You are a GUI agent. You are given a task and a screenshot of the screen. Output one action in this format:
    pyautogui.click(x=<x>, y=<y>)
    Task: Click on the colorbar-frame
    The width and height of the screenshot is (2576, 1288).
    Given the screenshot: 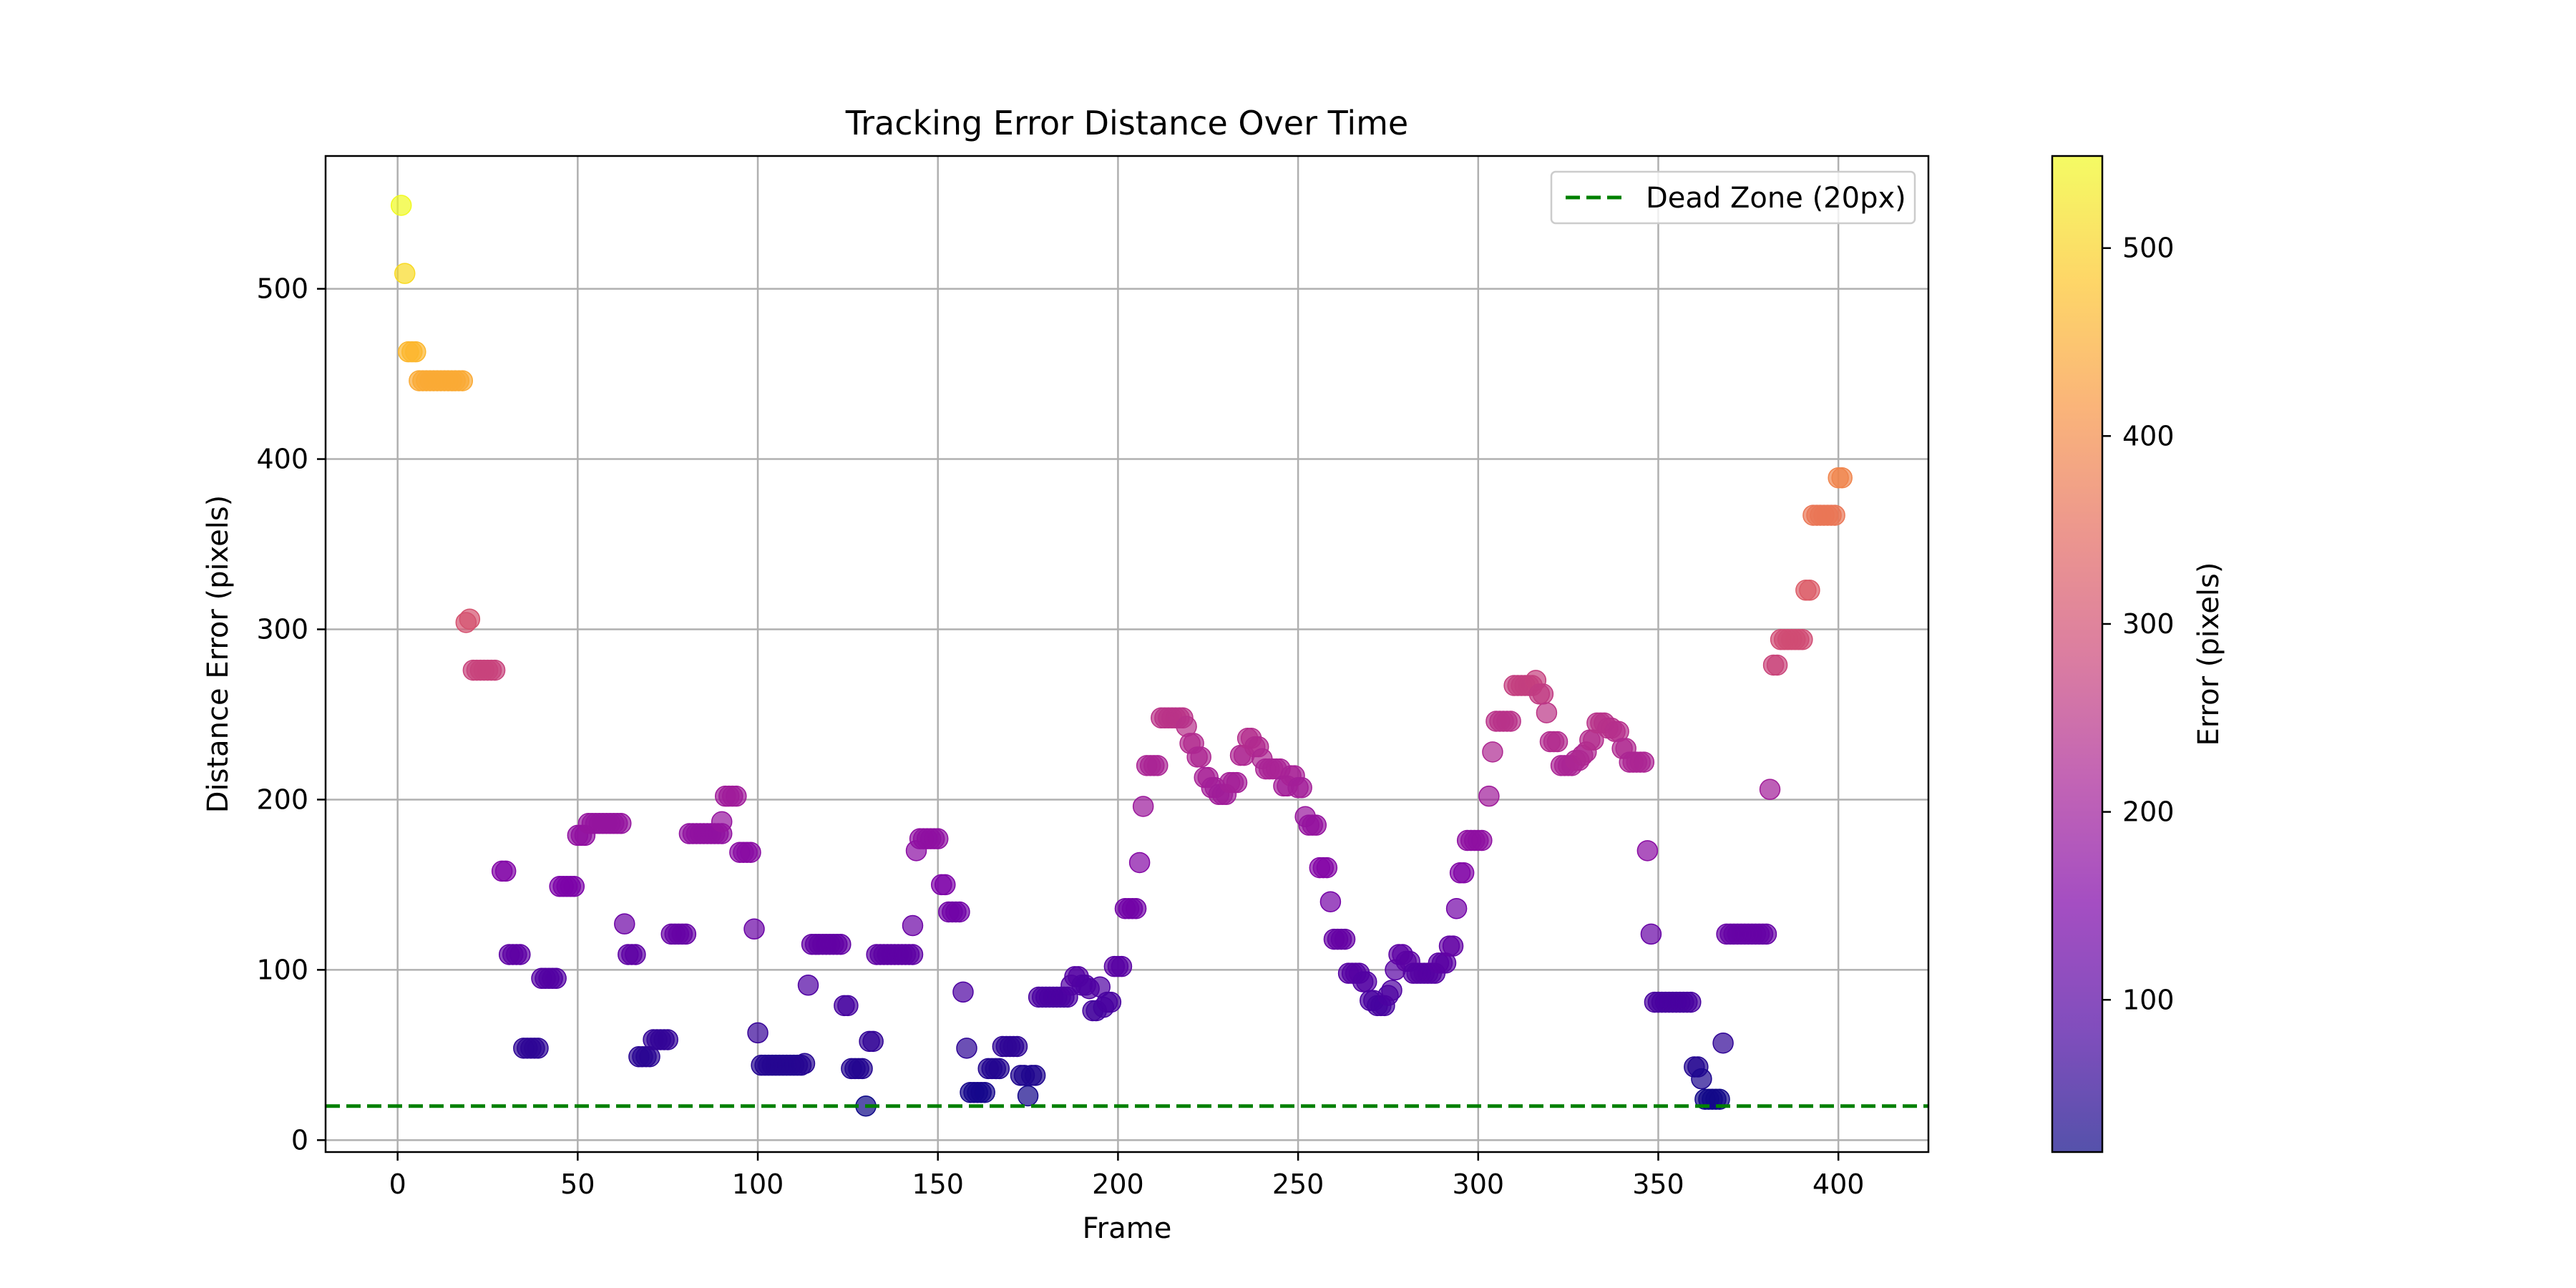 What is the action you would take?
    pyautogui.click(x=2077, y=654)
    